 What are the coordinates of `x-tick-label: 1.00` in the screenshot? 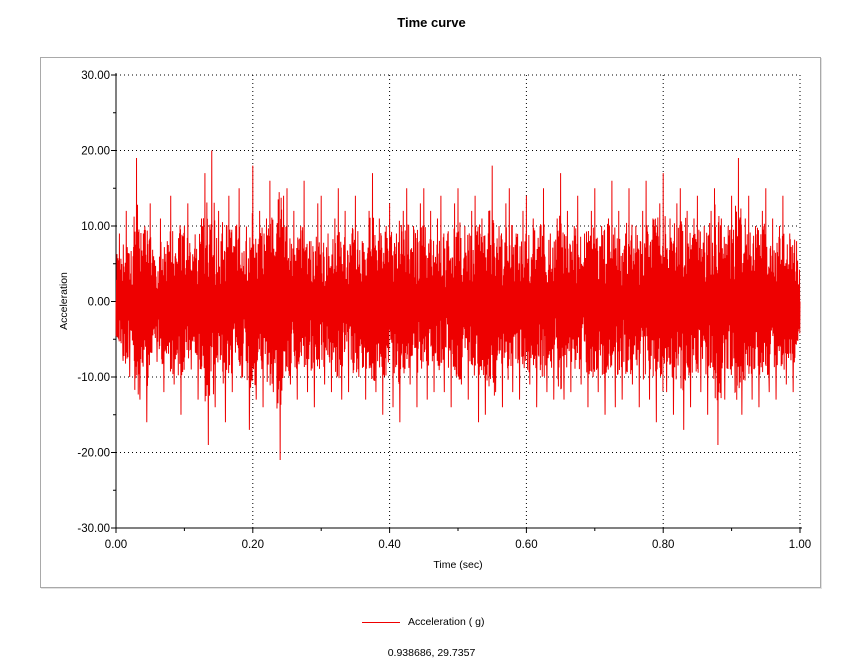 It's located at (800, 545).